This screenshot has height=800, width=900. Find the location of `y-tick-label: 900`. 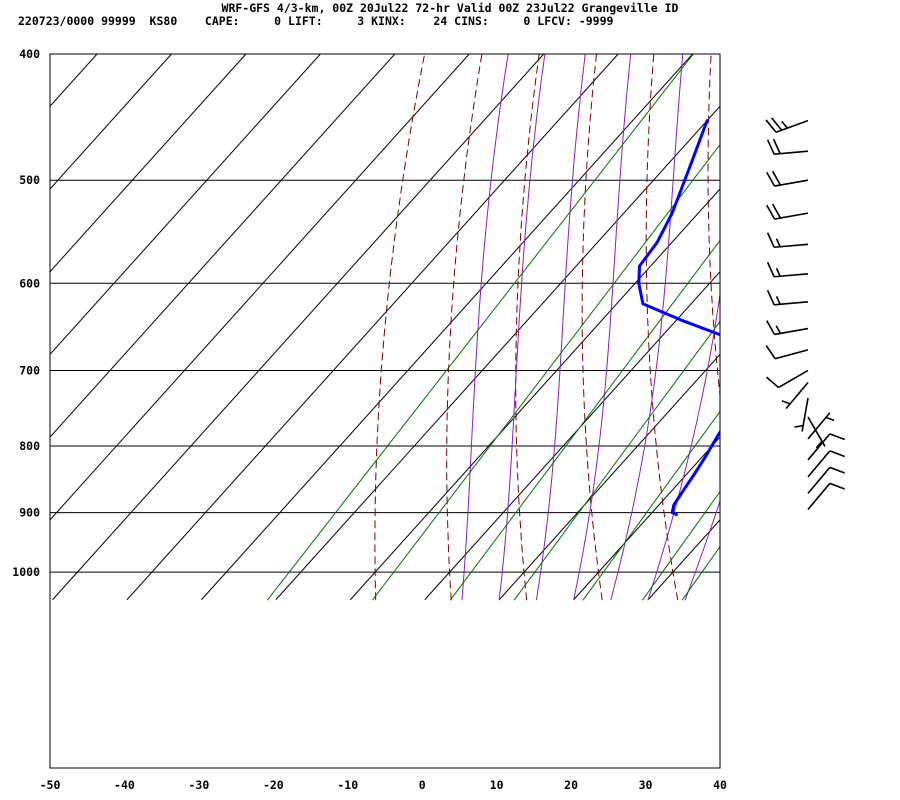

y-tick-label: 900 is located at coordinates (29, 513).